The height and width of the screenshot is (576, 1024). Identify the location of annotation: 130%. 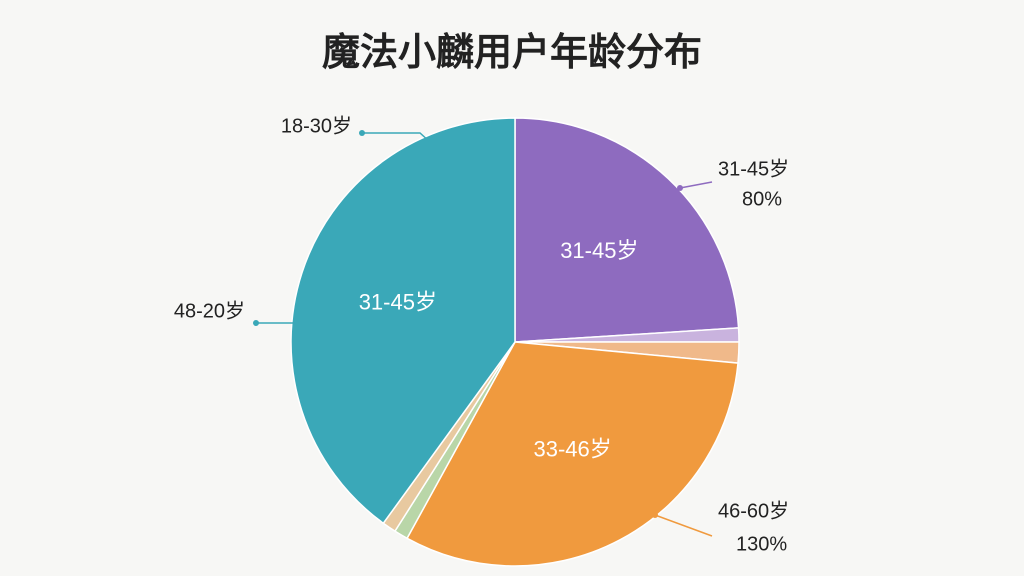
(761, 544).